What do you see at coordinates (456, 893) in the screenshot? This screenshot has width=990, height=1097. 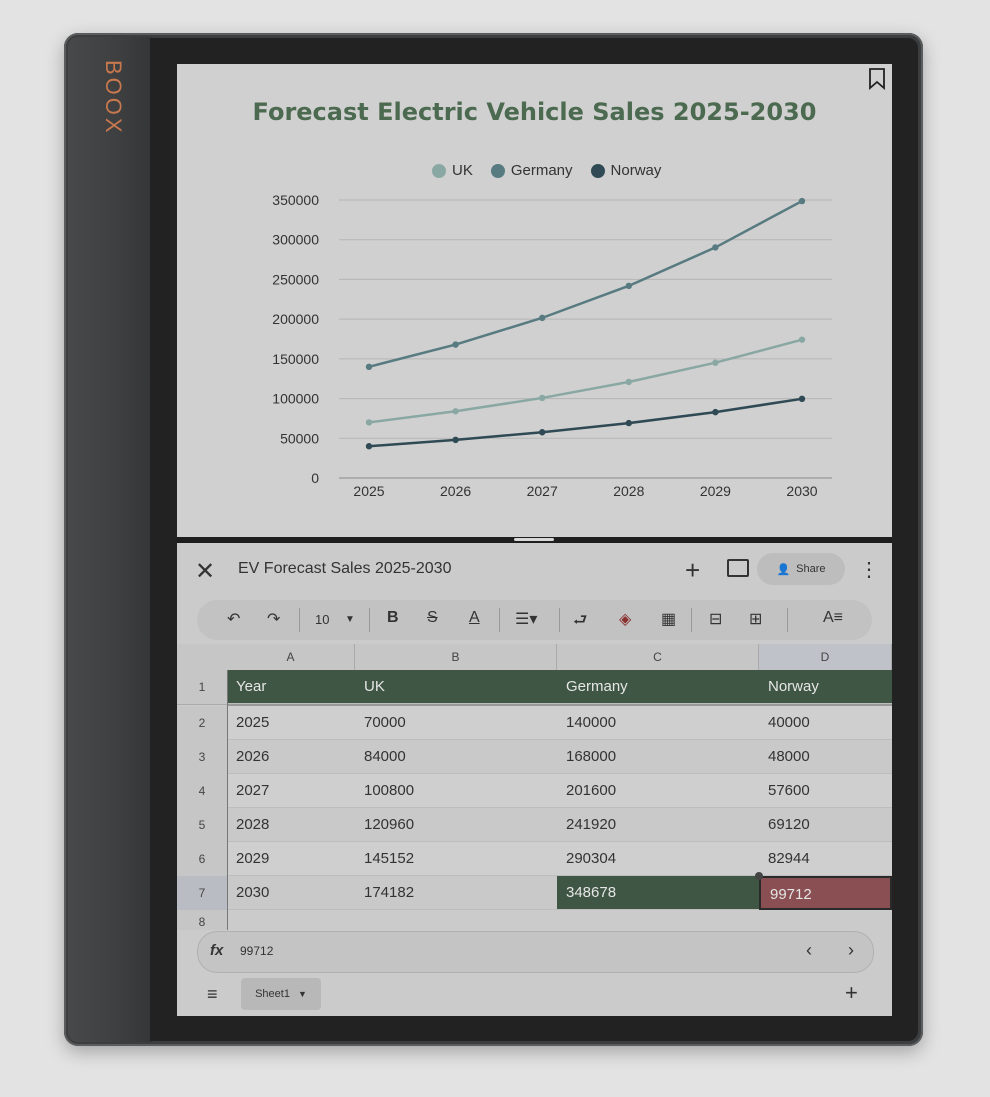 I see `table-cell: 174182` at bounding box center [456, 893].